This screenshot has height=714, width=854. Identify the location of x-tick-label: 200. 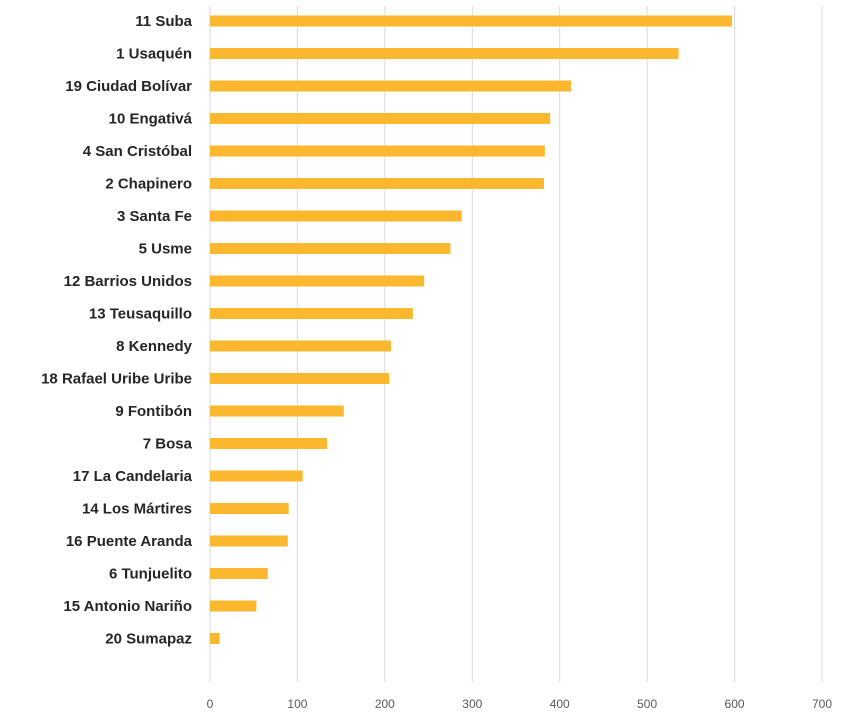
(385, 704).